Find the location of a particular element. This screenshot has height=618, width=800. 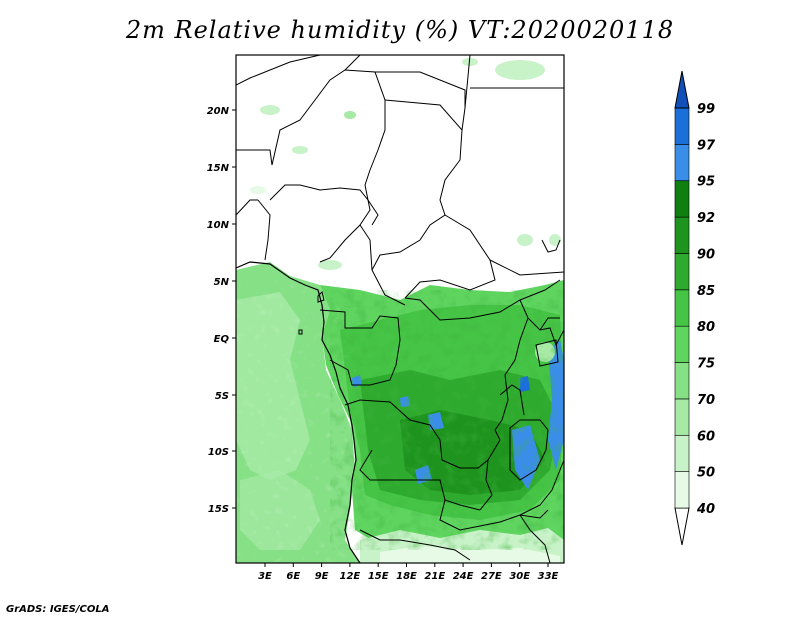

map-title: 2m Relative humidity (%) VT:2020020118 is located at coordinates (400, 30).